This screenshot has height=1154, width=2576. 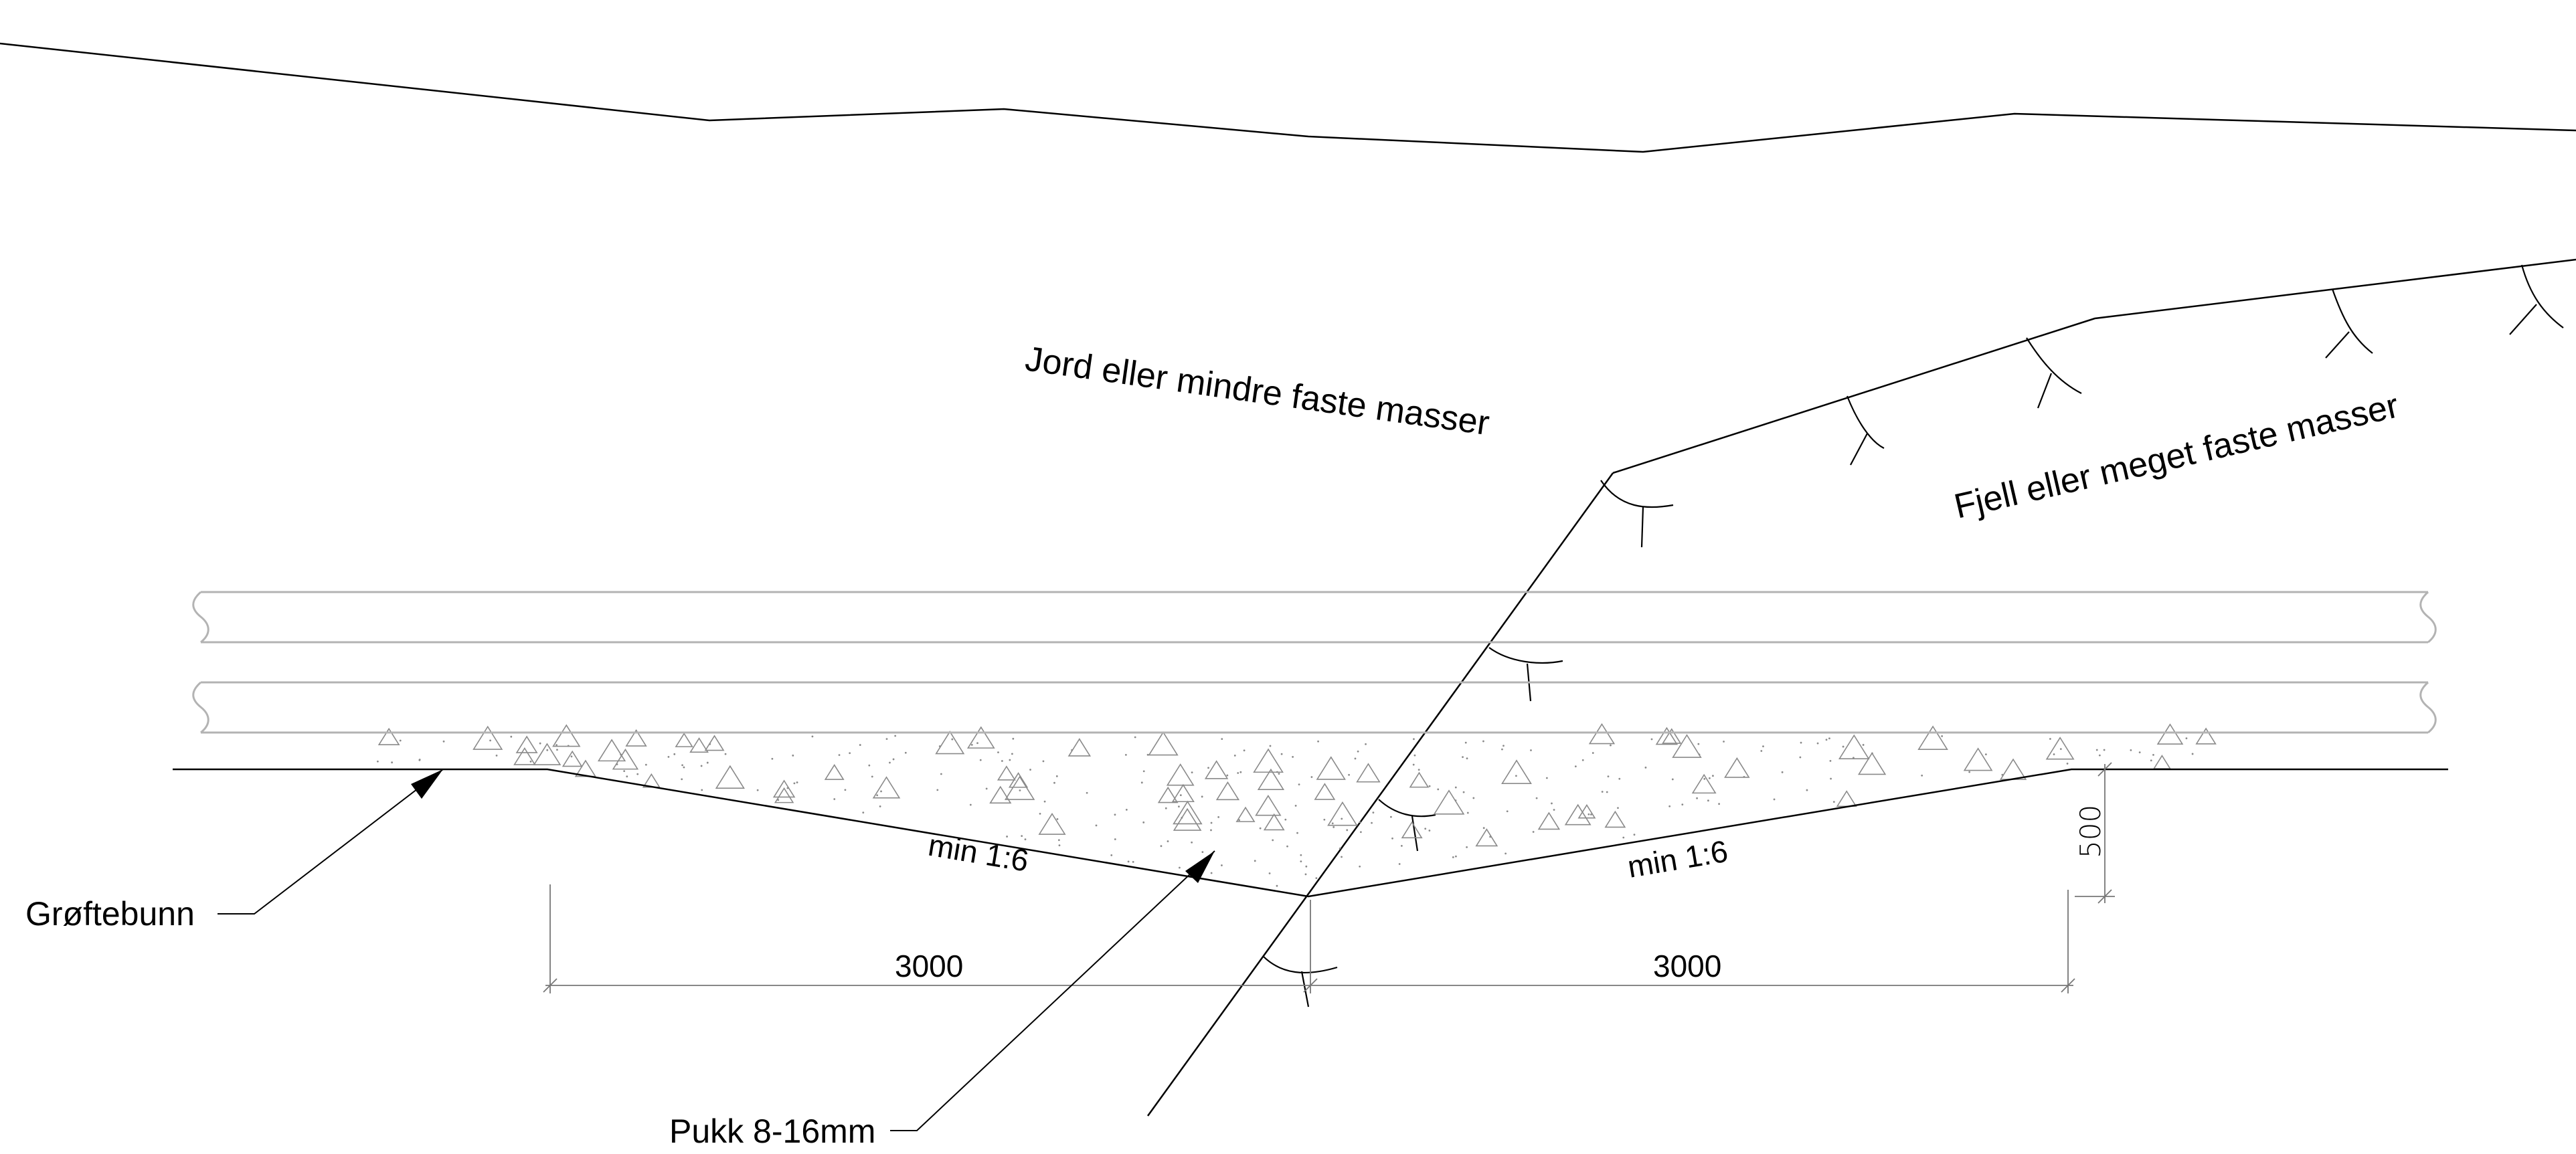 What do you see at coordinates (929, 966) in the screenshot?
I see `dimension-label-left: 3000` at bounding box center [929, 966].